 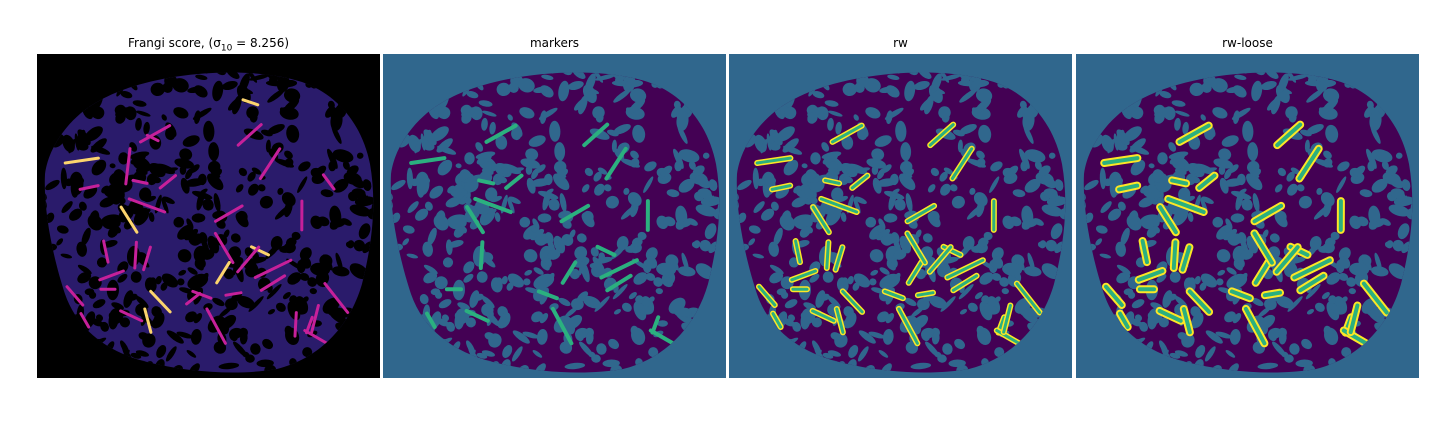 I want to click on panel-title-markers: markers, so click(x=554, y=43).